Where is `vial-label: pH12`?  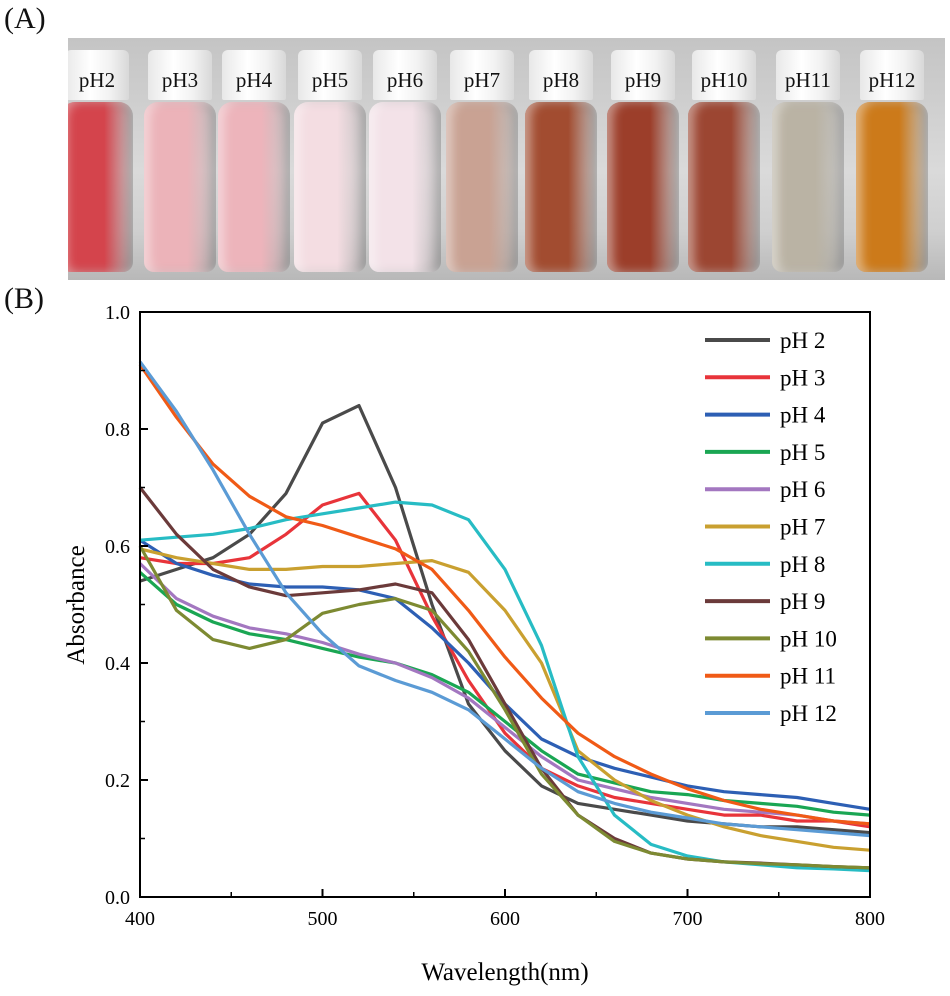
vial-label: pH12 is located at coordinates (892, 80).